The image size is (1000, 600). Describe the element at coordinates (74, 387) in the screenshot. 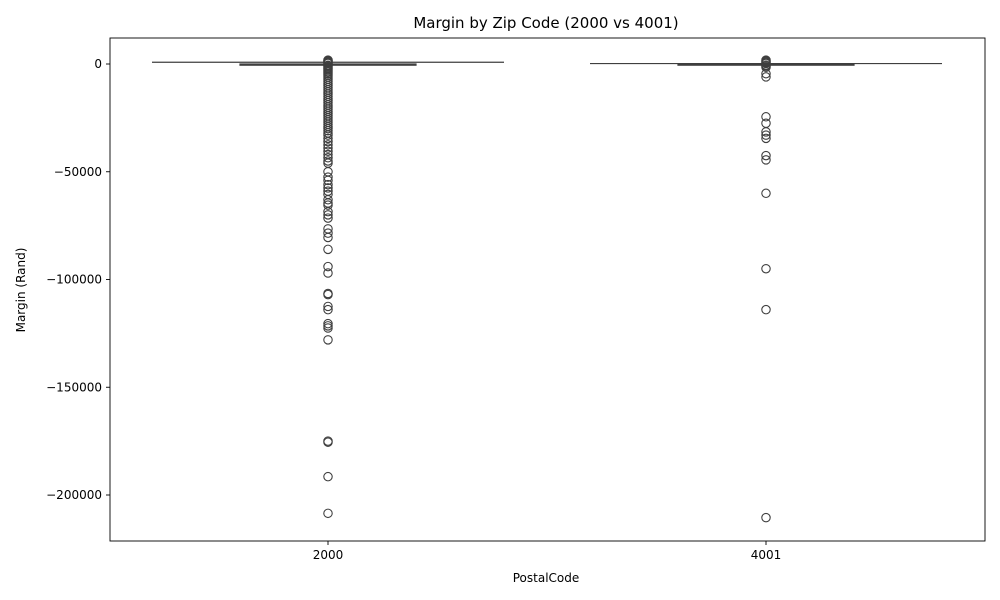

I see `y-tick-label: −150000` at that location.